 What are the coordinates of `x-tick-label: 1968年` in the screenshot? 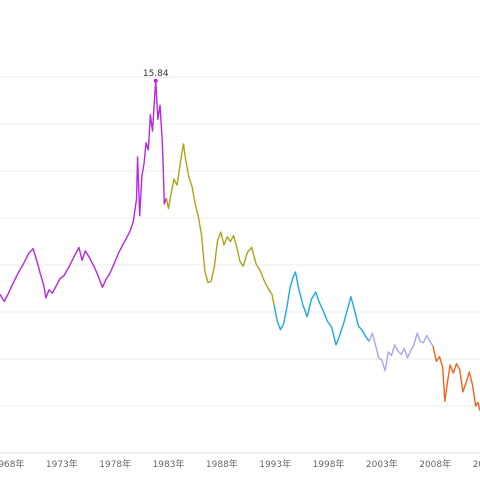 It's located at (12, 464).